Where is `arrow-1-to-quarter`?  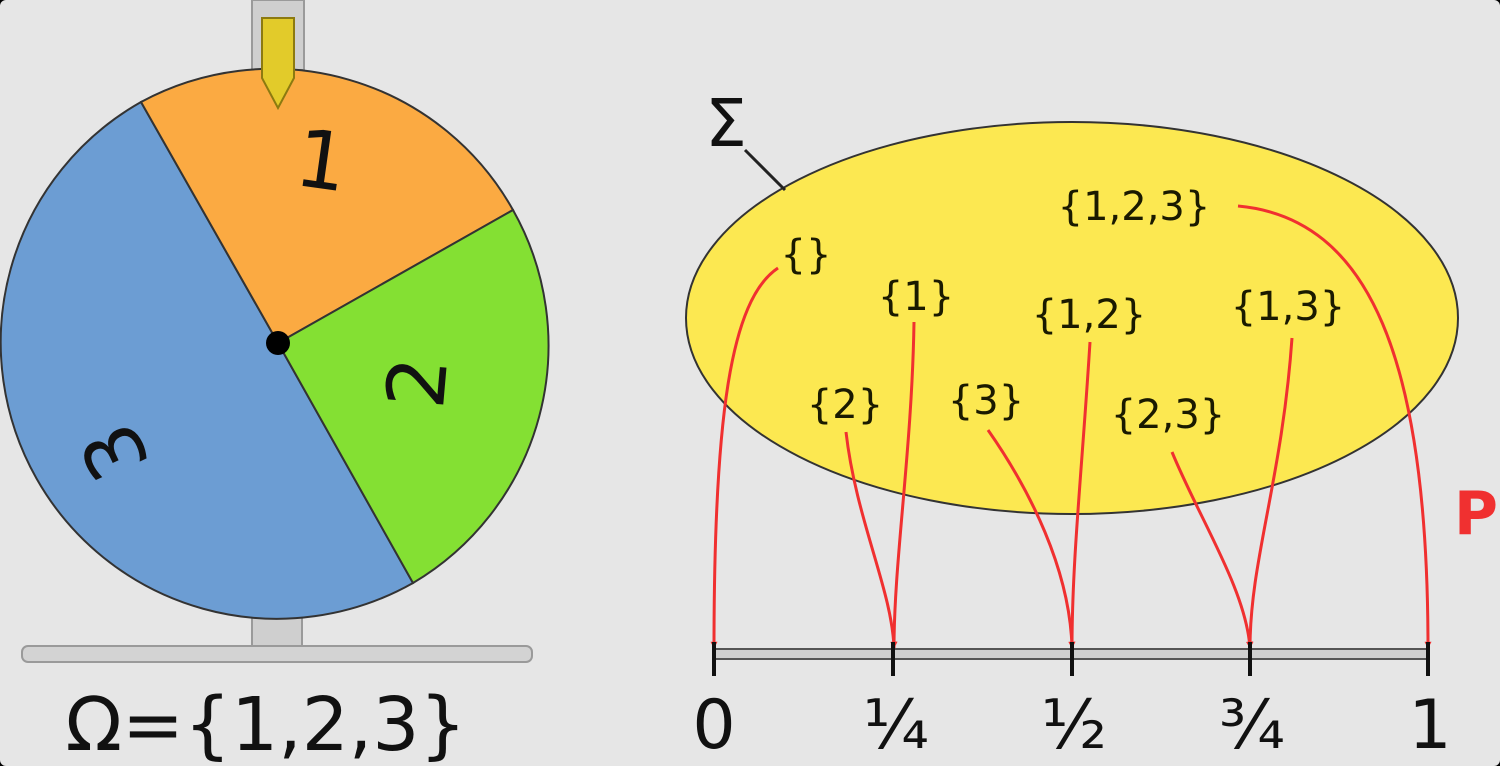 arrow-1-to-quarter is located at coordinates (903, 485).